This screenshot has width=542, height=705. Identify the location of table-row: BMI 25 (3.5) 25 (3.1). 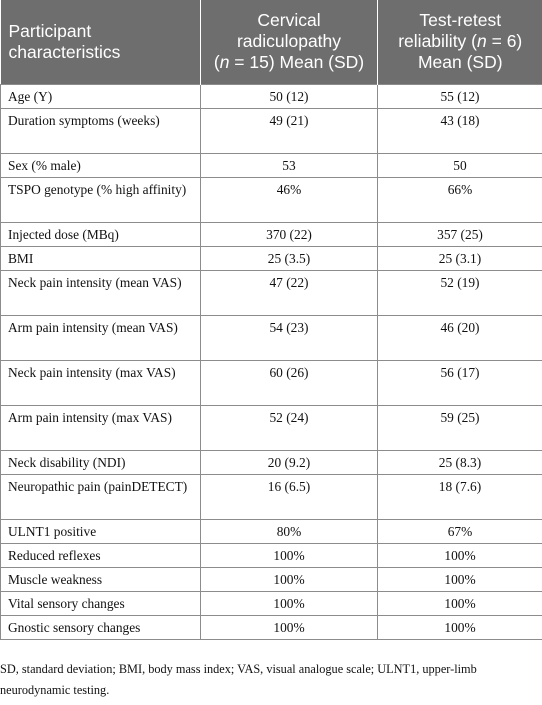
(271, 258).